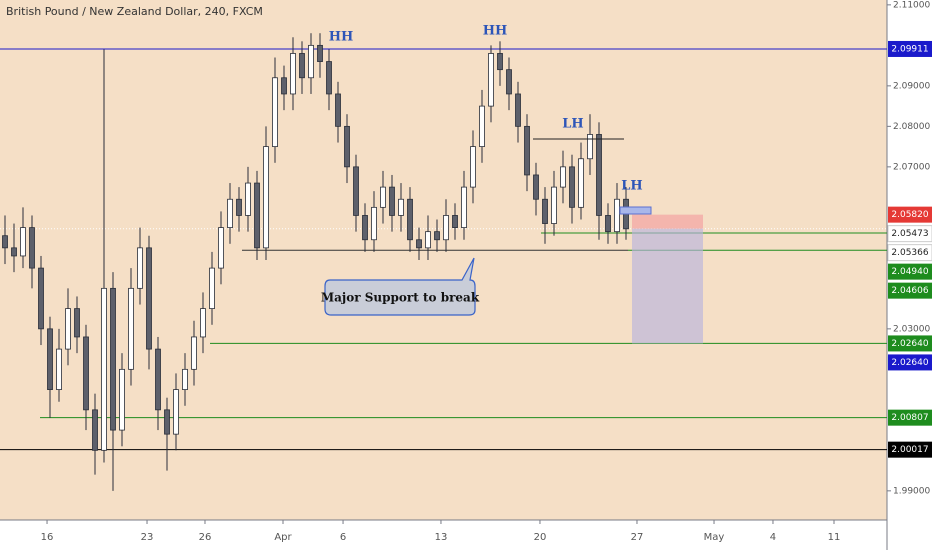 The width and height of the screenshot is (932, 550). Describe the element at coordinates (911, 5) in the screenshot. I see `y-tick-label: 2.11000` at that location.